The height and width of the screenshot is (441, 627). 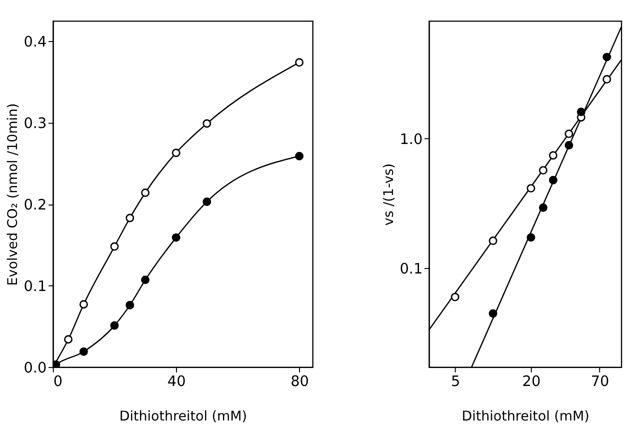 What do you see at coordinates (455, 382) in the screenshot?
I see `x-tick-label: 5` at bounding box center [455, 382].